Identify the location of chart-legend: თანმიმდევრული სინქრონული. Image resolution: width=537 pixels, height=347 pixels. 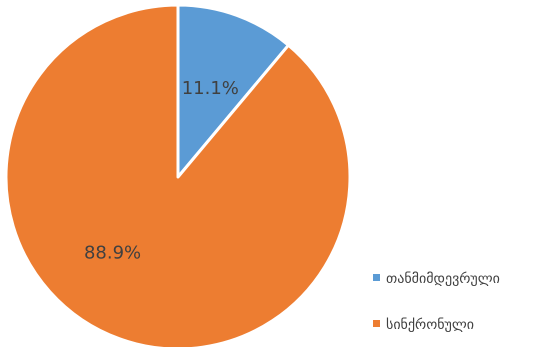
(436, 301).